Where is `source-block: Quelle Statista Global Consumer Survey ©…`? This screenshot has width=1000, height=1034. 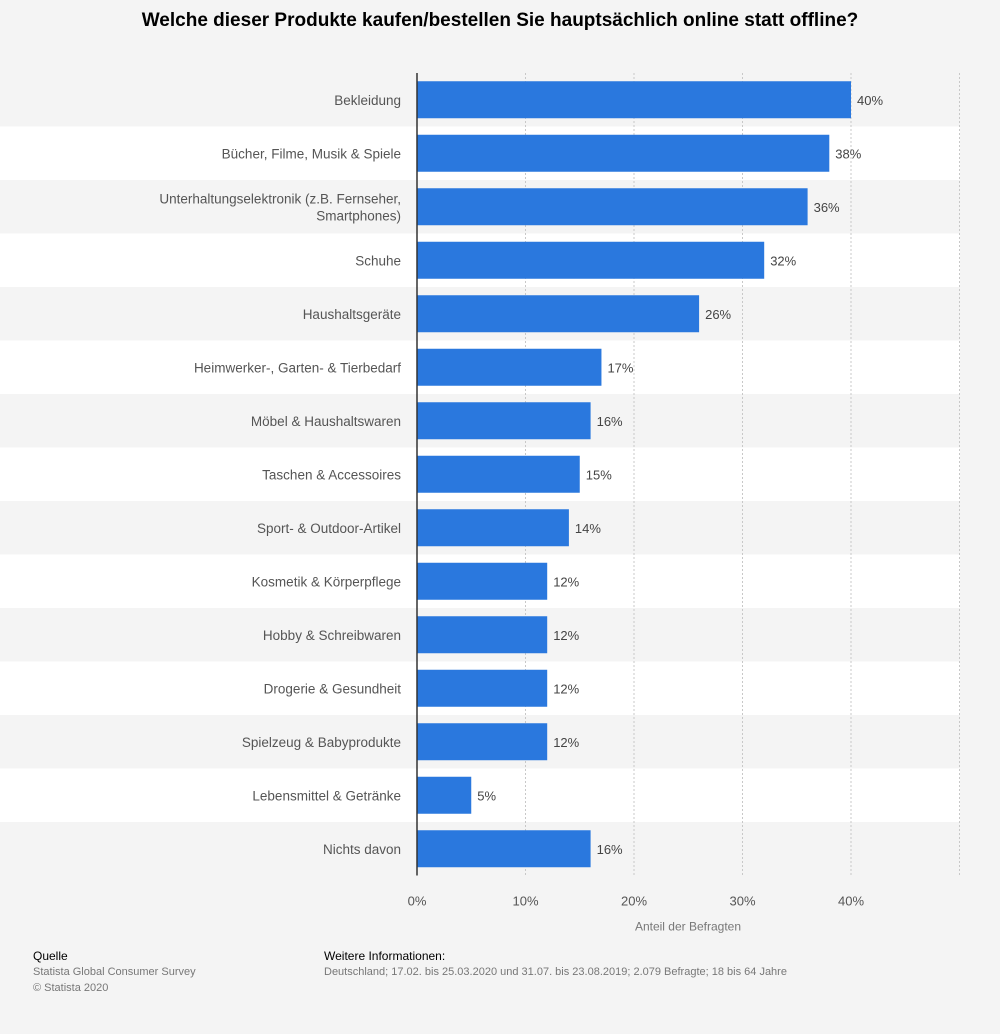
source-block: Quelle Statista Global Consumer Survey ©… is located at coordinates (114, 972).